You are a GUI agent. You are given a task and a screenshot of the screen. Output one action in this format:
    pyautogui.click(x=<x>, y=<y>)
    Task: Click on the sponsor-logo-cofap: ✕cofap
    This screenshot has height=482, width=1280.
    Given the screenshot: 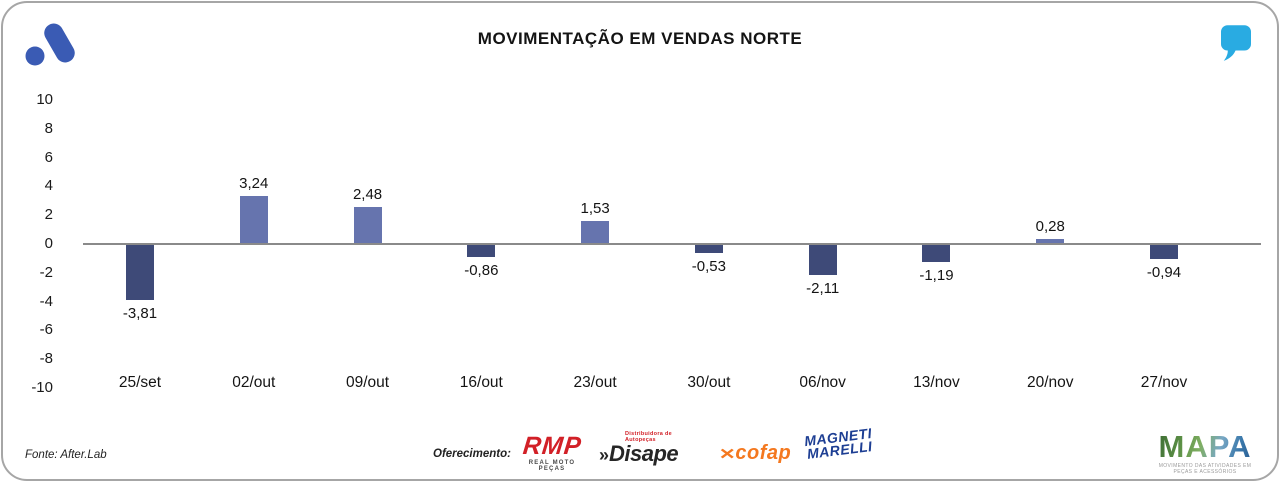 What is the action you would take?
    pyautogui.click(x=756, y=453)
    